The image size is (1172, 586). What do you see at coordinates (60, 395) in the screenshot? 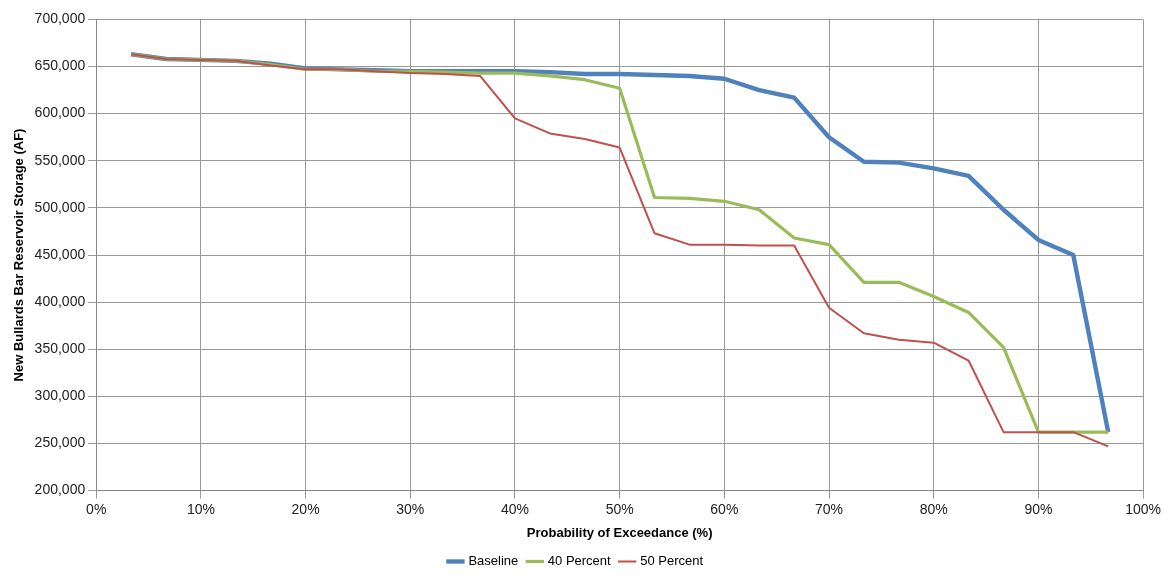
I see `y-tick-label: 300,000` at bounding box center [60, 395].